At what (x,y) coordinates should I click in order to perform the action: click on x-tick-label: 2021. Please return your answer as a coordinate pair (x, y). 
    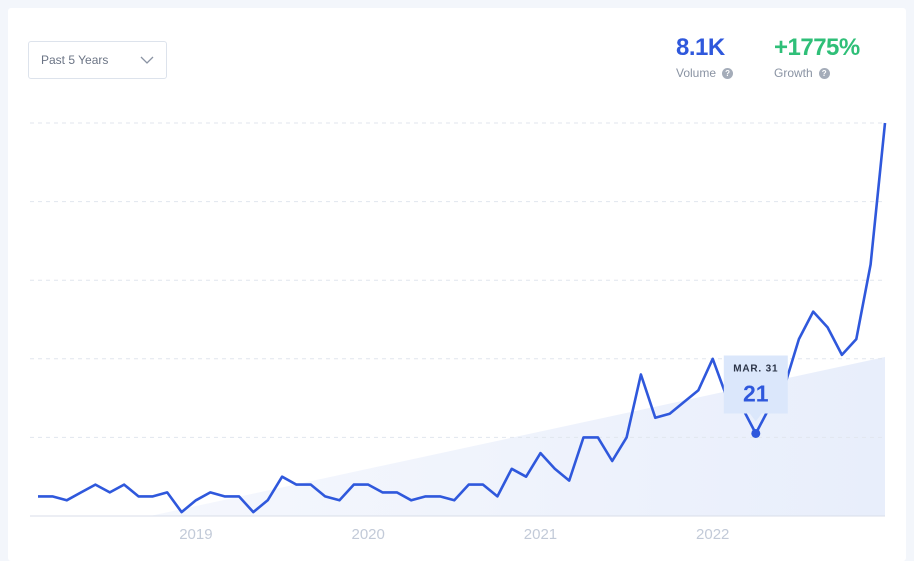
    Looking at the image, I should click on (540, 534).